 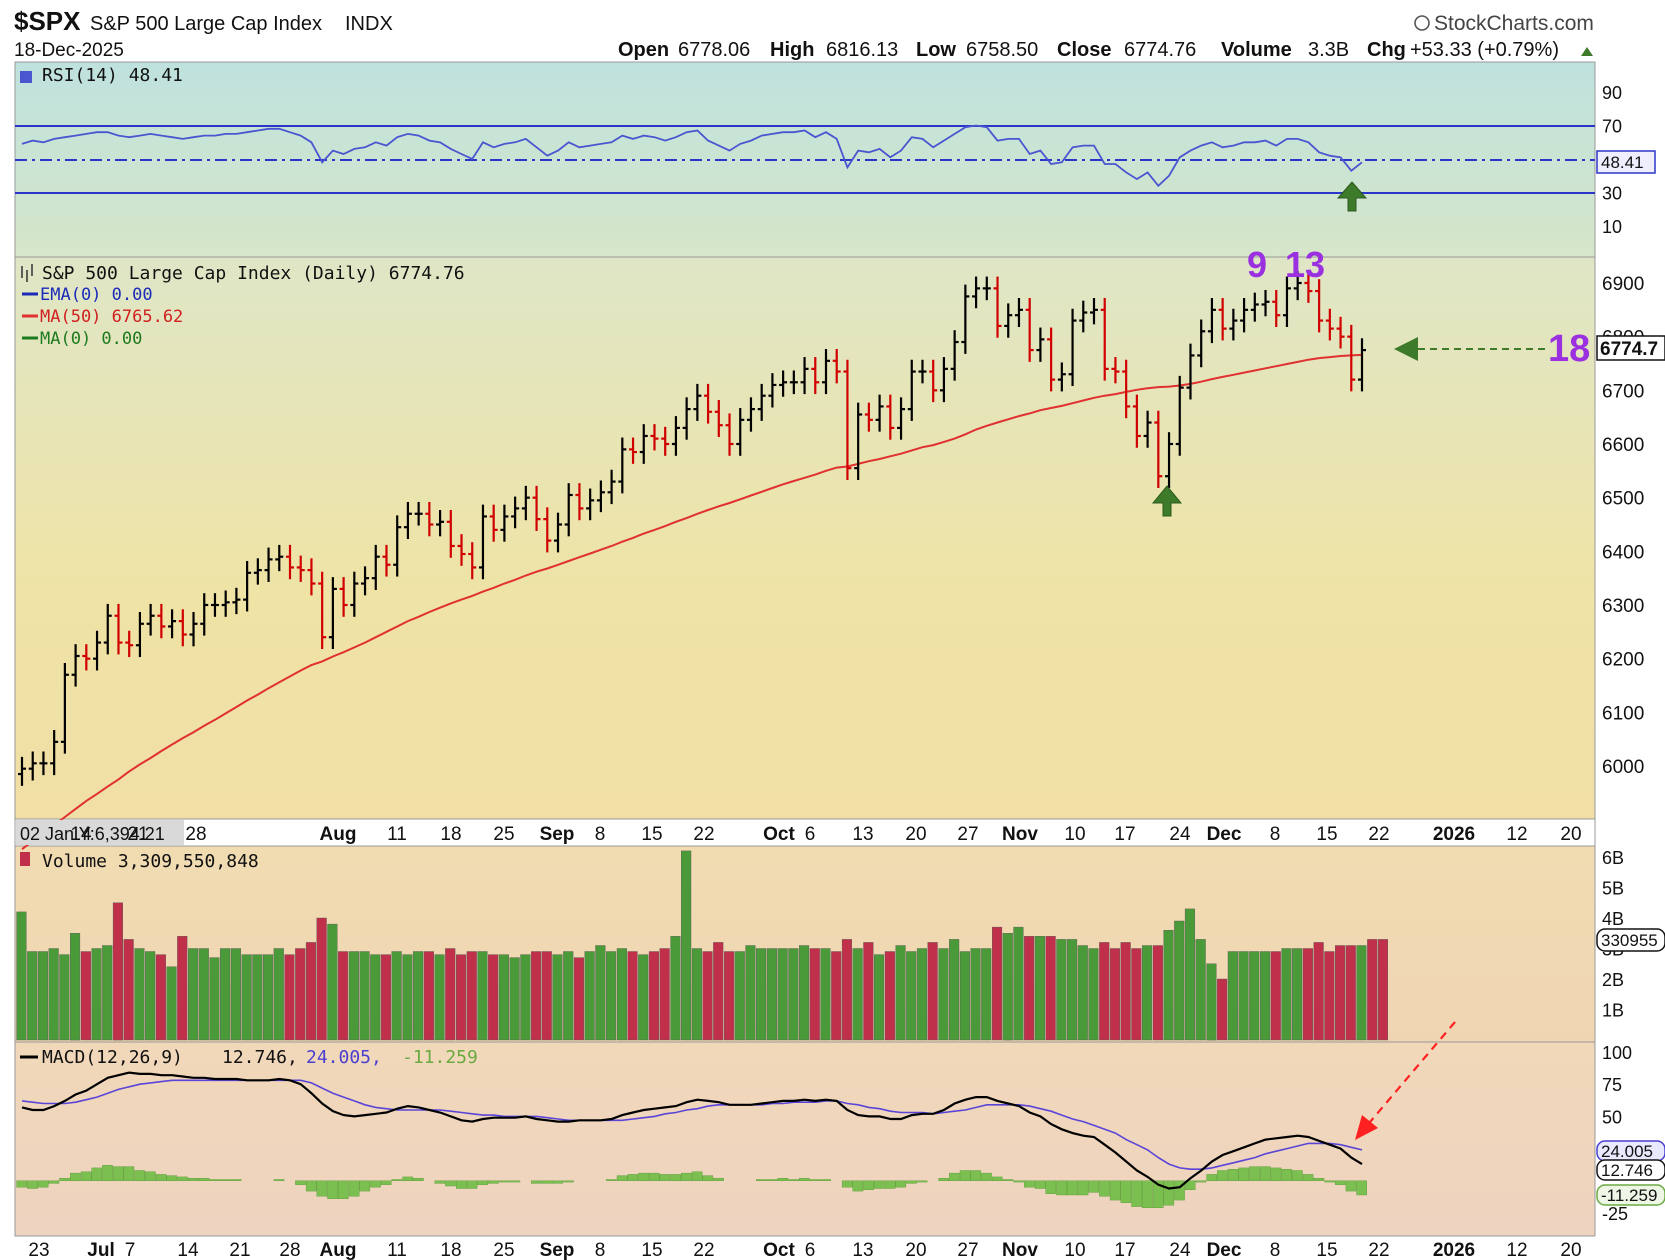 I want to click on x-tick-label: 12, so click(x=1516, y=834).